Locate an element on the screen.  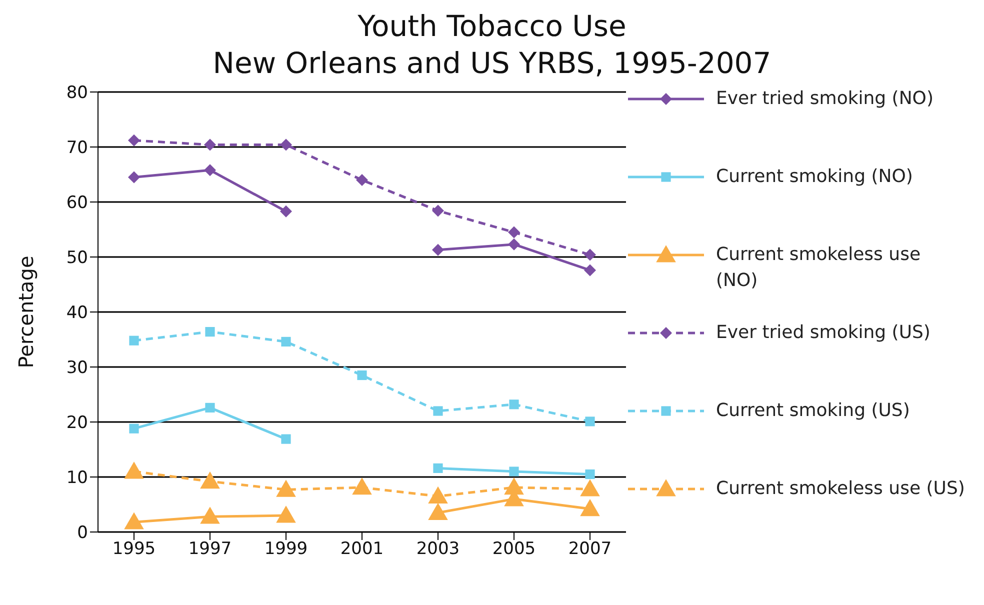
x-tick-label: 2001 is located at coordinates (362, 549).